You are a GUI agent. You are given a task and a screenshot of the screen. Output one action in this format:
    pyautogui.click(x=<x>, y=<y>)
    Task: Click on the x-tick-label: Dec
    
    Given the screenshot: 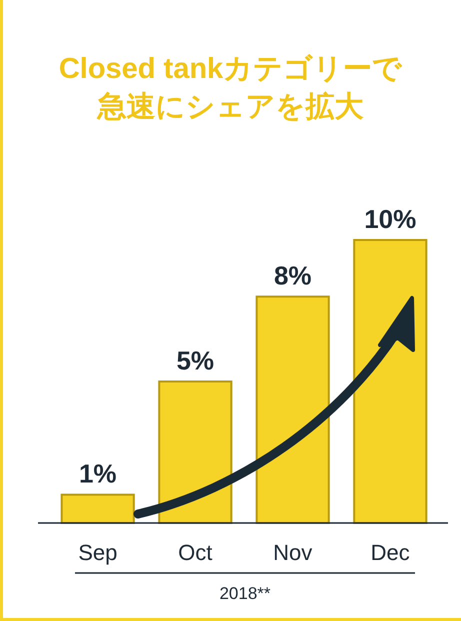 What is the action you would take?
    pyautogui.click(x=390, y=552)
    